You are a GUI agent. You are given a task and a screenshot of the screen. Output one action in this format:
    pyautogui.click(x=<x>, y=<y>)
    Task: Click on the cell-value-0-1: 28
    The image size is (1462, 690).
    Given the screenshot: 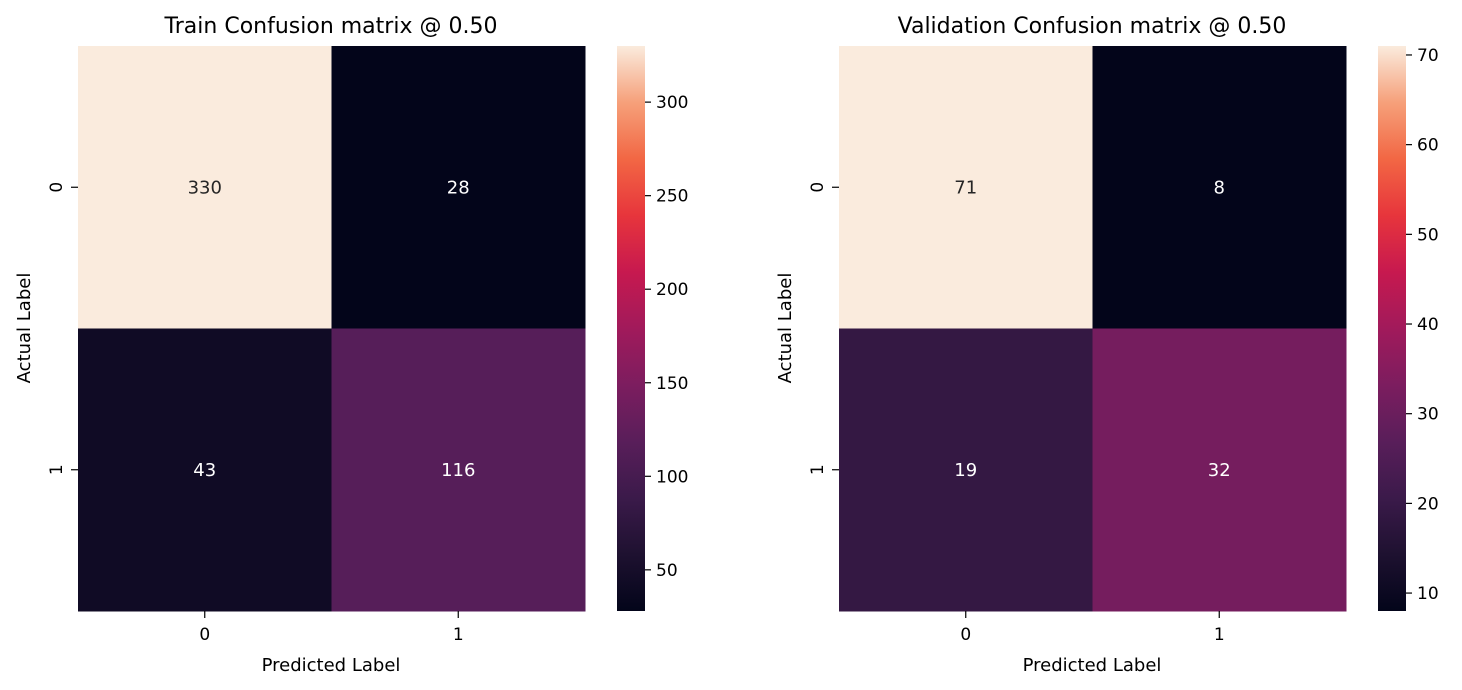 What is the action you would take?
    pyautogui.click(x=458, y=187)
    